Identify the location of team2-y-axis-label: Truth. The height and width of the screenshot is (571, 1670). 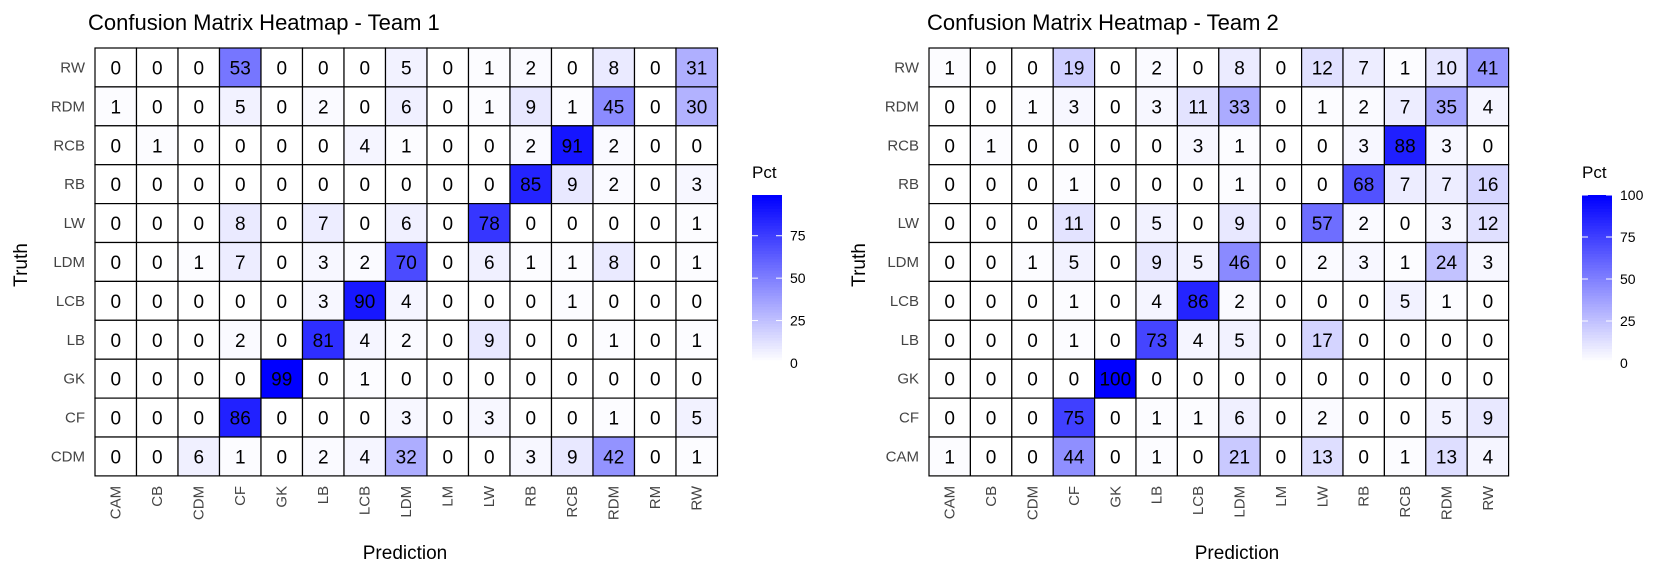
(859, 265).